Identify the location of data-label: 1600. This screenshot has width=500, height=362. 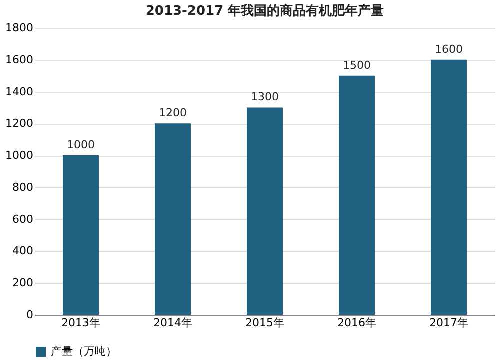
(449, 49).